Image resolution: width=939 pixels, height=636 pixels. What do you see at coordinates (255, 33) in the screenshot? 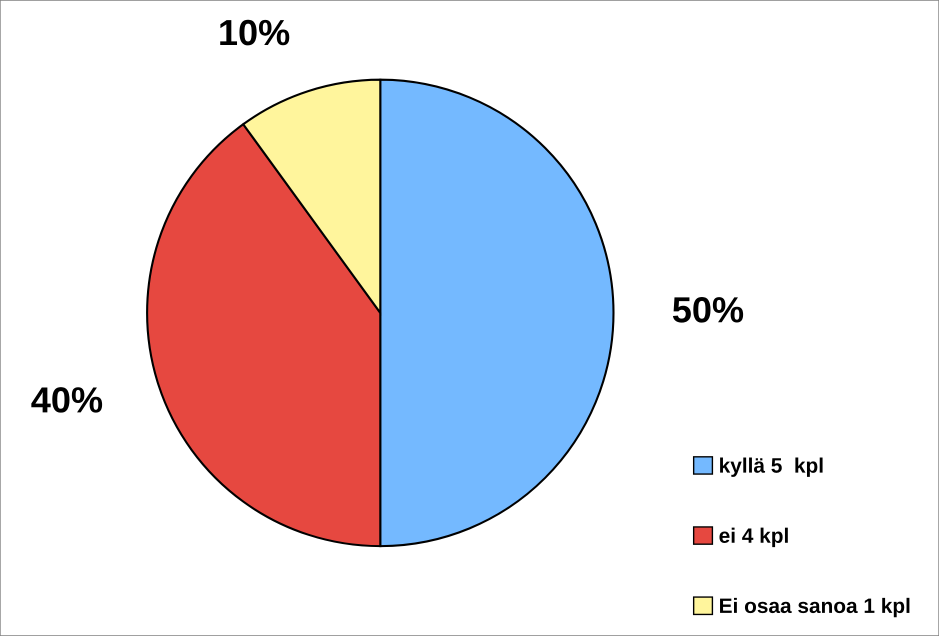
I see `data-label: 10%` at bounding box center [255, 33].